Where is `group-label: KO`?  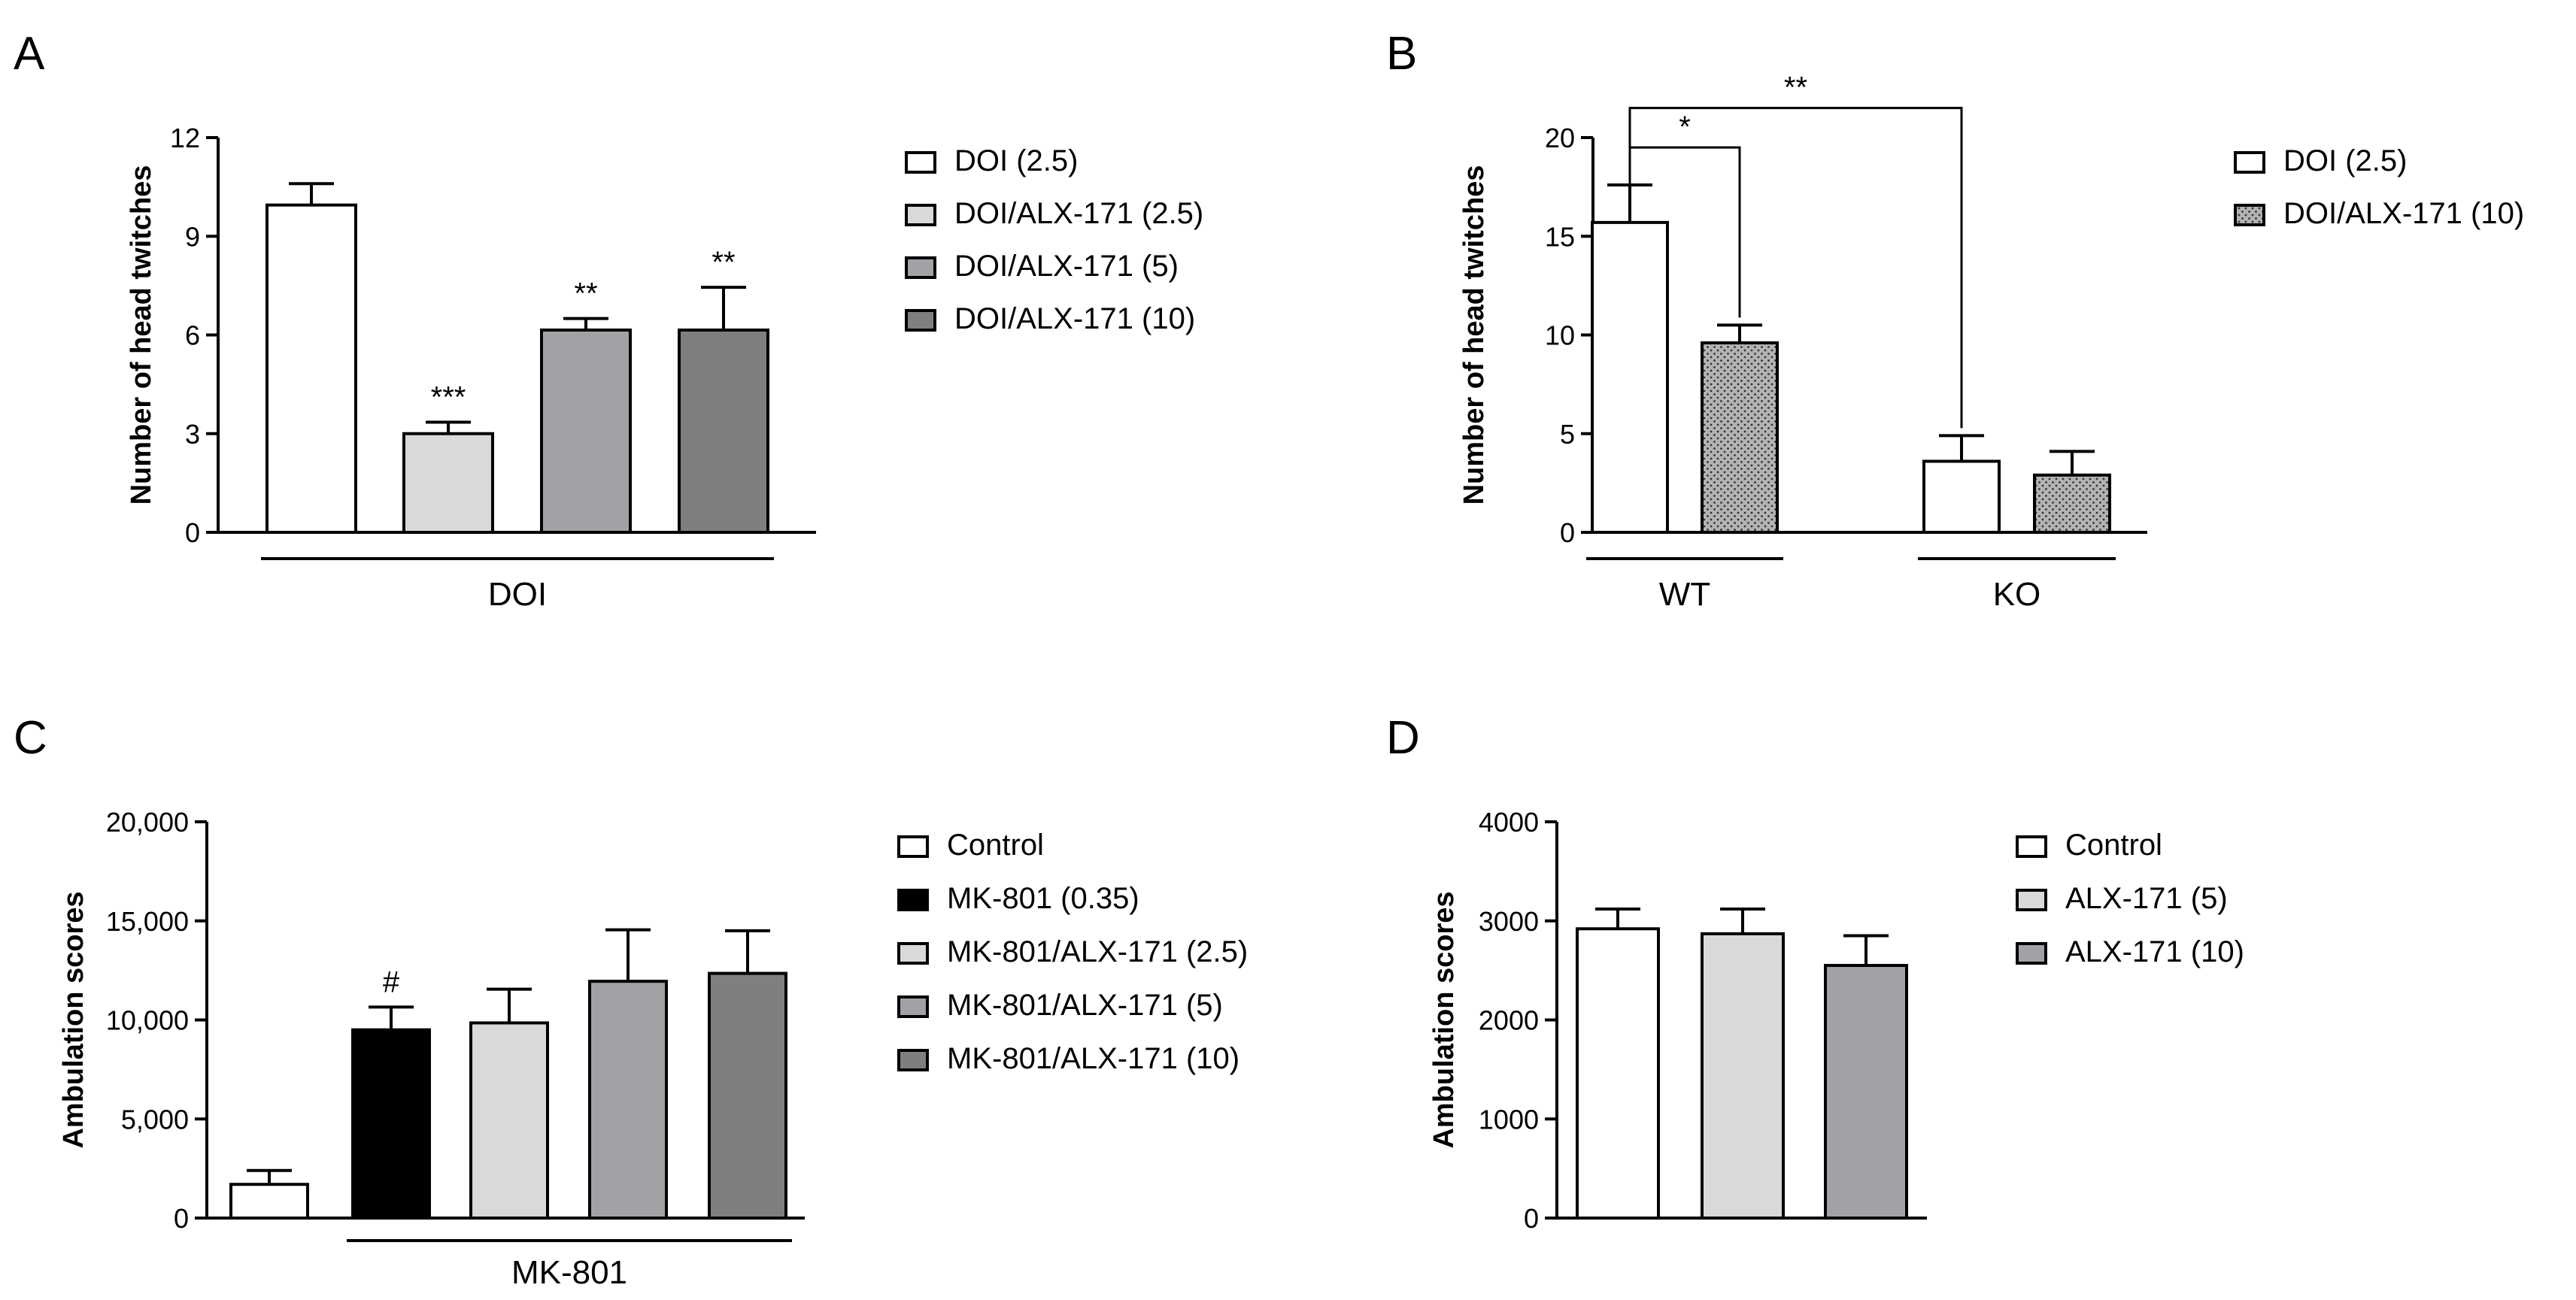
group-label: KO is located at coordinates (2017, 594).